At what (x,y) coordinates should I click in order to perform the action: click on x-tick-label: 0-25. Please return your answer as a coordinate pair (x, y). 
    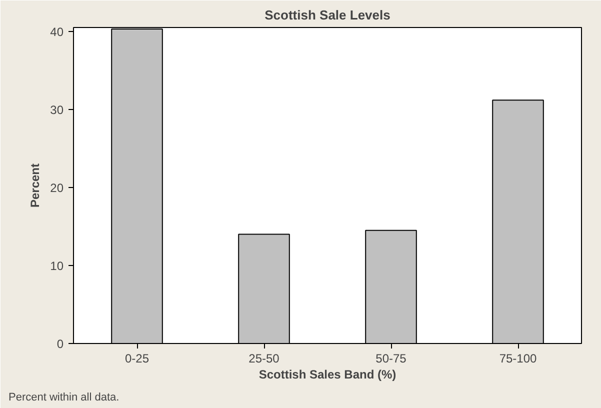
    Looking at the image, I should click on (137, 359).